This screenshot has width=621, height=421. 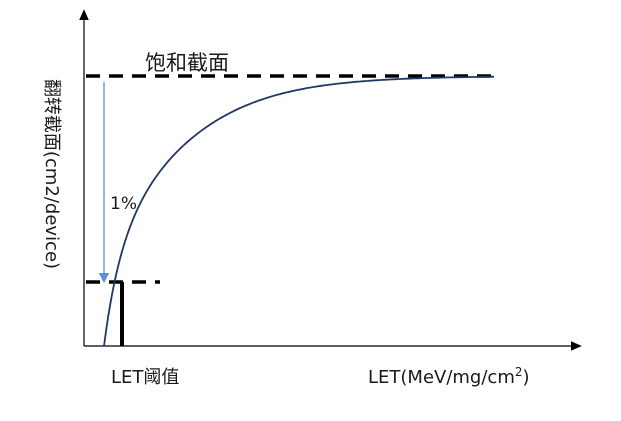 I want to click on threshold-label: LET阈值, so click(x=145, y=377).